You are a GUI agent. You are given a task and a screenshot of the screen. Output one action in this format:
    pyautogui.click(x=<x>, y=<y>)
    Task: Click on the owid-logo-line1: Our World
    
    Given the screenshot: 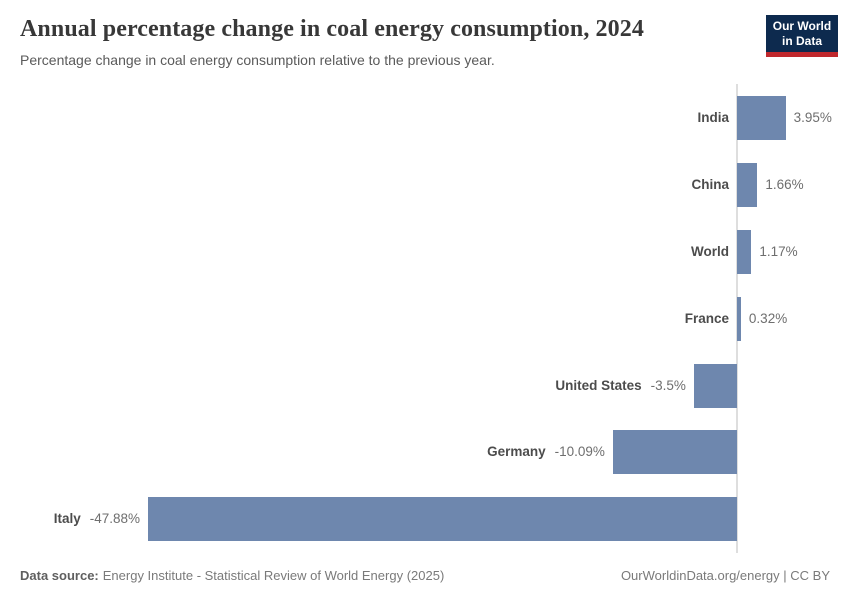 What is the action you would take?
    pyautogui.click(x=802, y=26)
    